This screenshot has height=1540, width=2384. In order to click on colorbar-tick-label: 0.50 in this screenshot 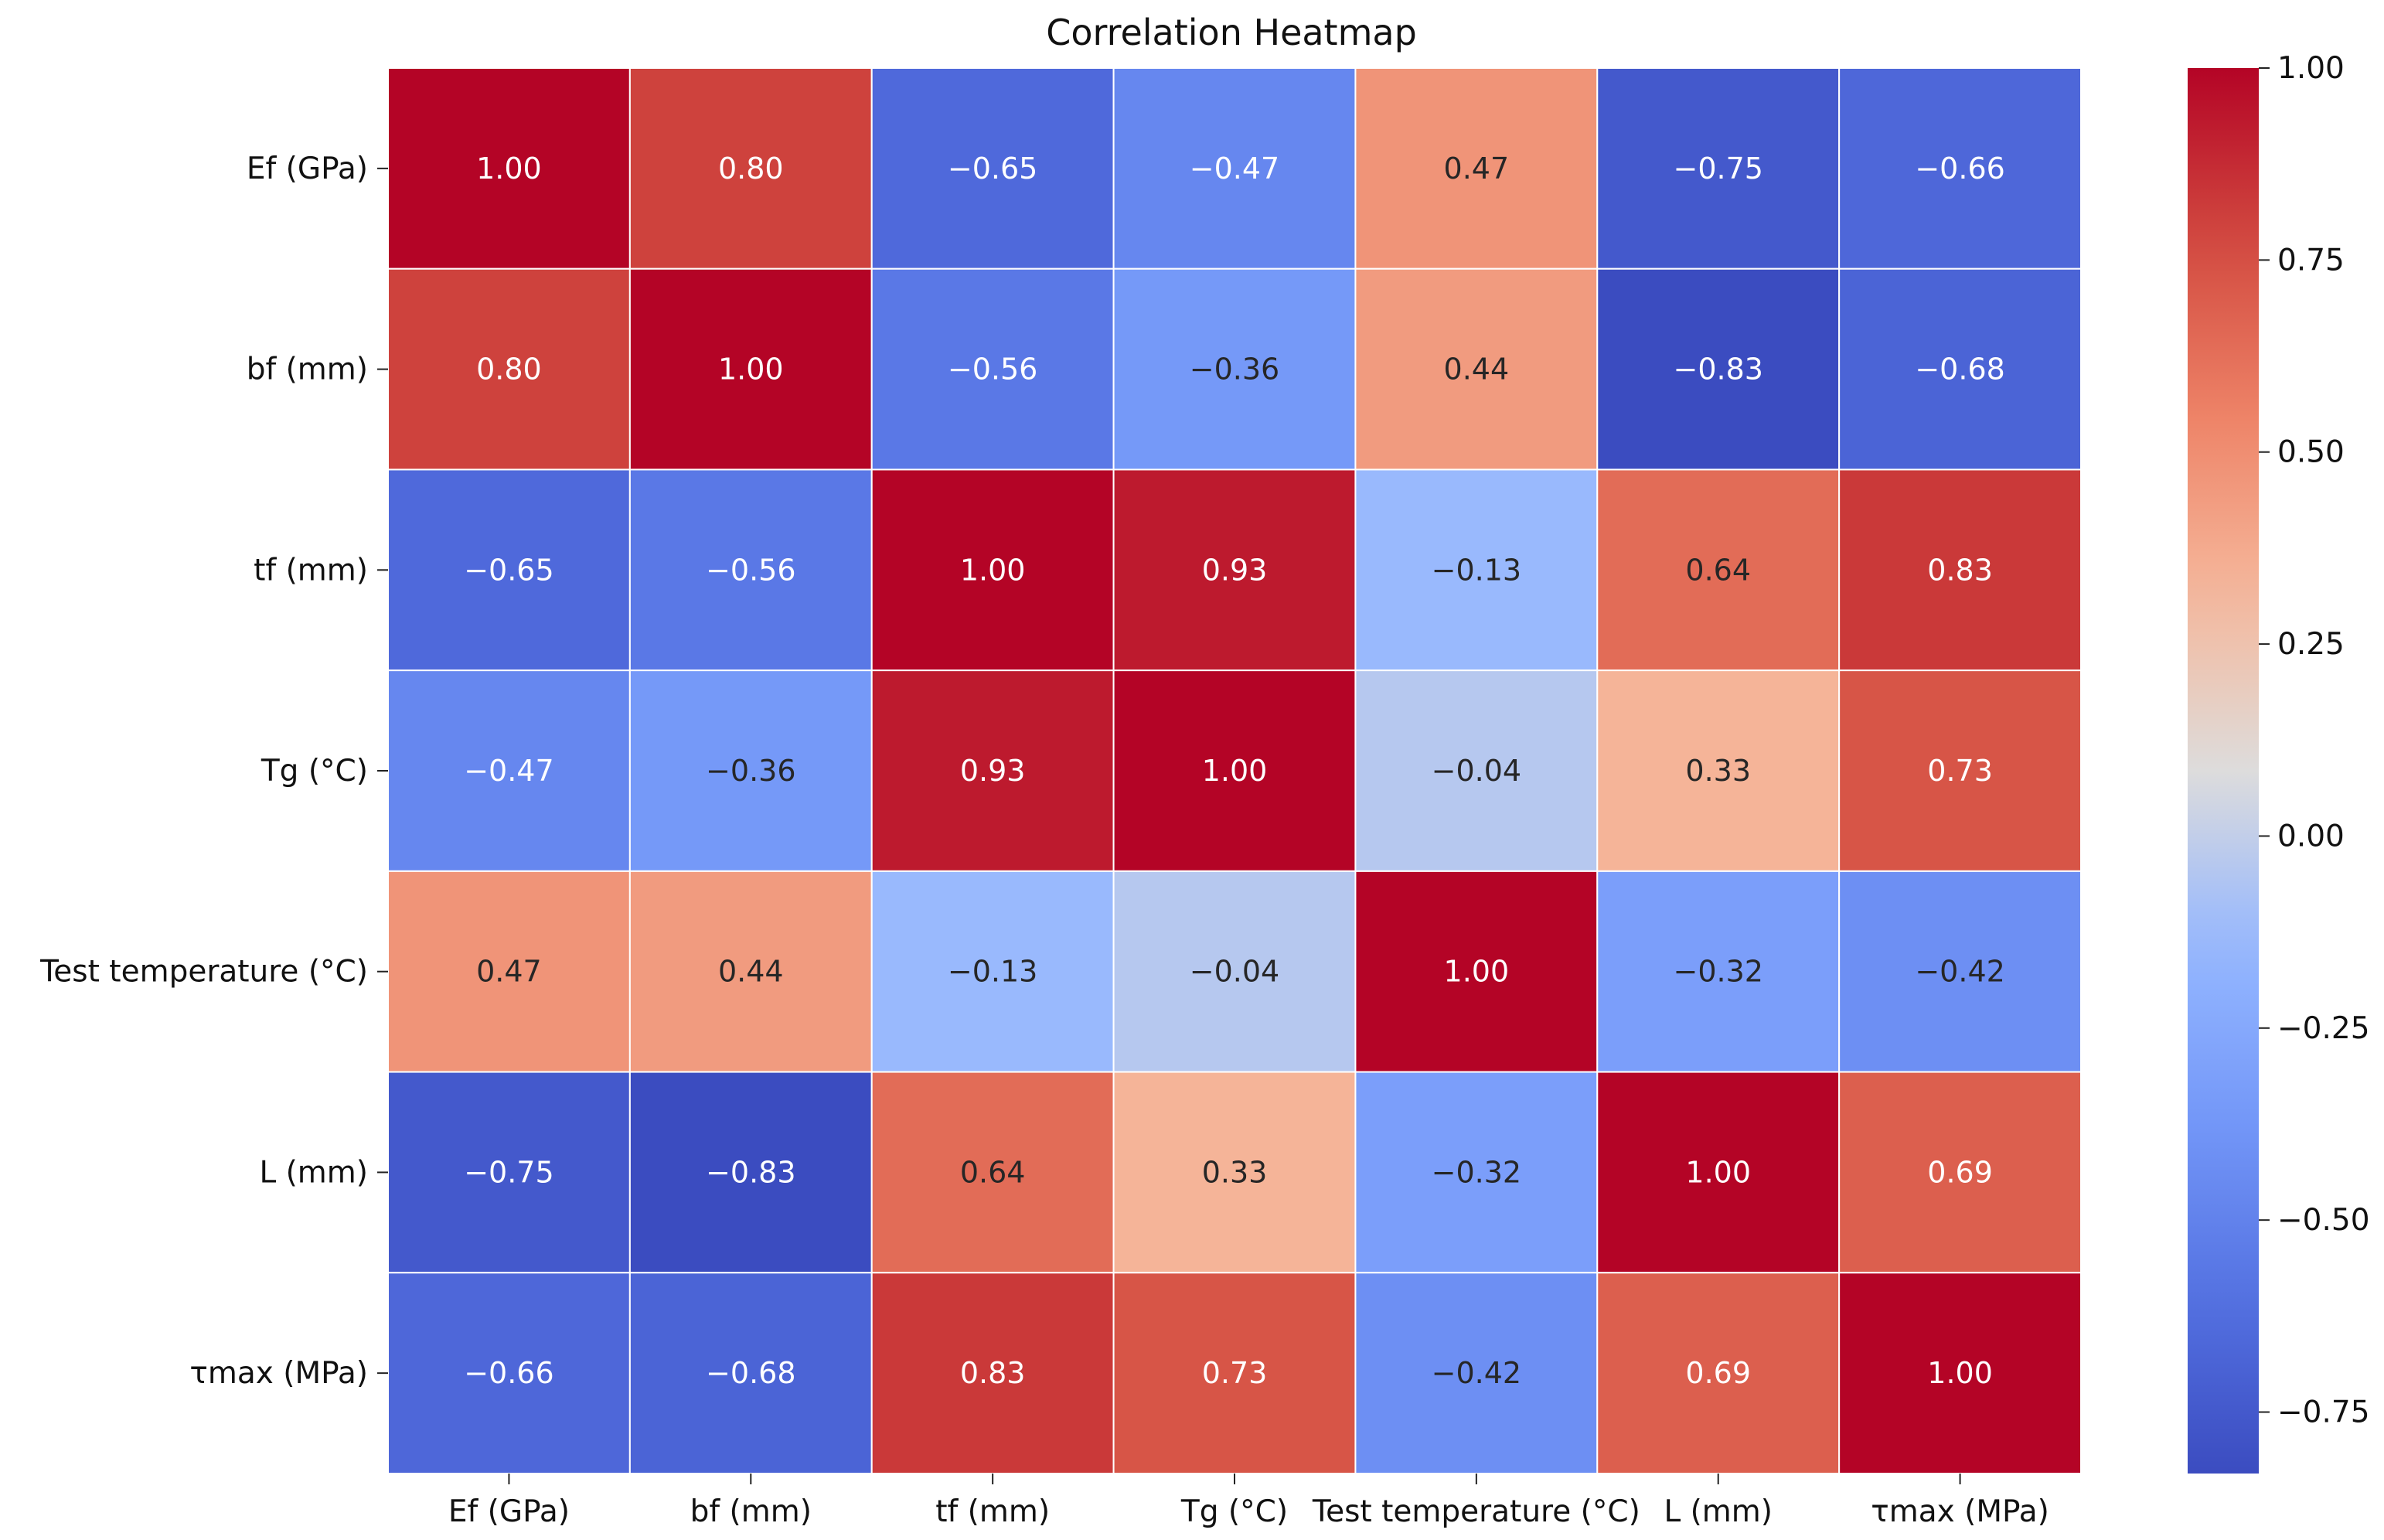, I will do `click(2311, 452)`.